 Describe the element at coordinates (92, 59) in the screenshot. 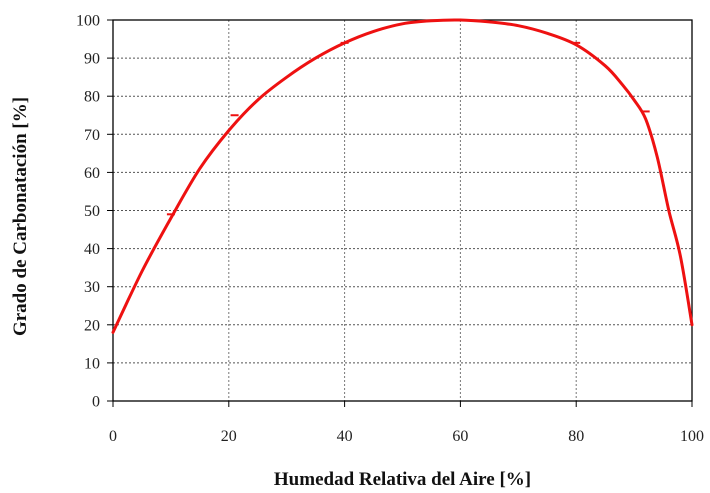

I see `y-tick-label: 90` at that location.